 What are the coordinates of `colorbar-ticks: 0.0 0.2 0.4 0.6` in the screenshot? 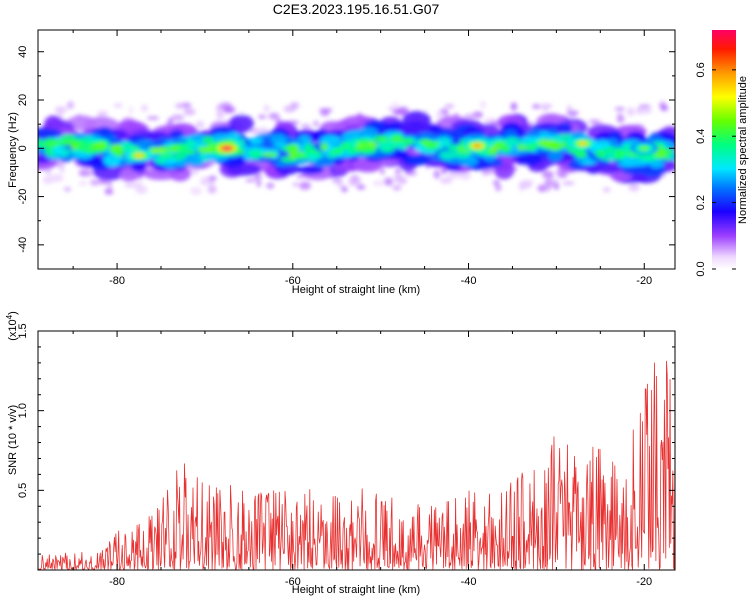 It's located at (715, 169).